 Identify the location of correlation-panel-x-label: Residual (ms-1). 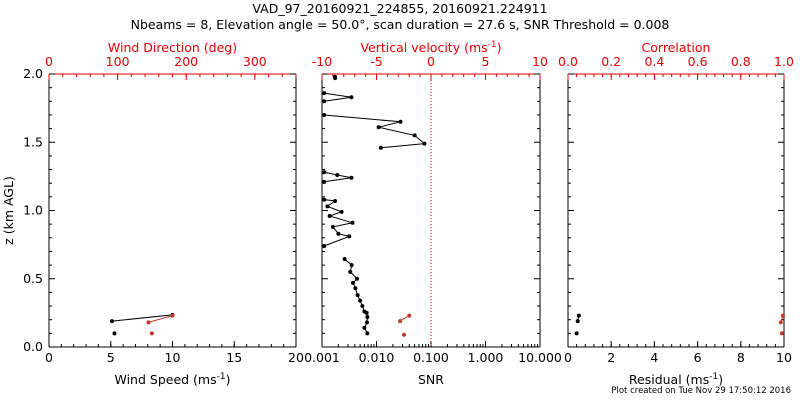
(676, 379).